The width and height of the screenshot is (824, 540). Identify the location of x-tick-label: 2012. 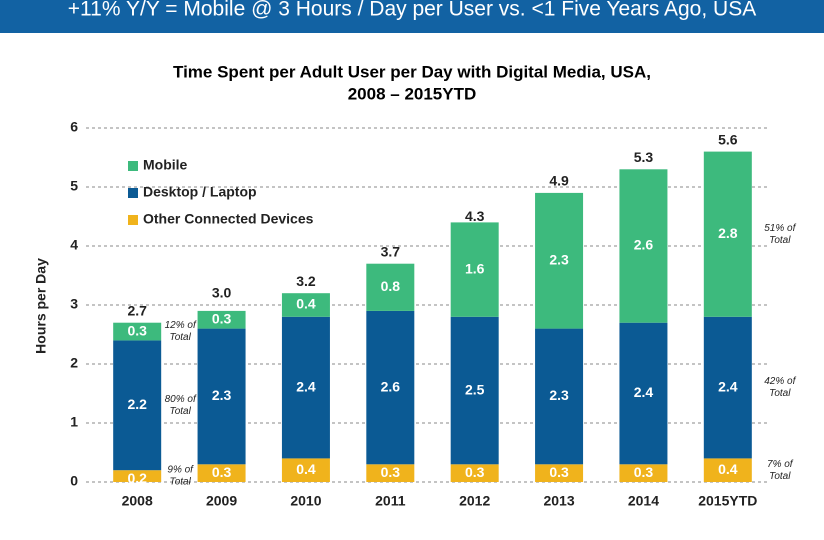
(474, 501).